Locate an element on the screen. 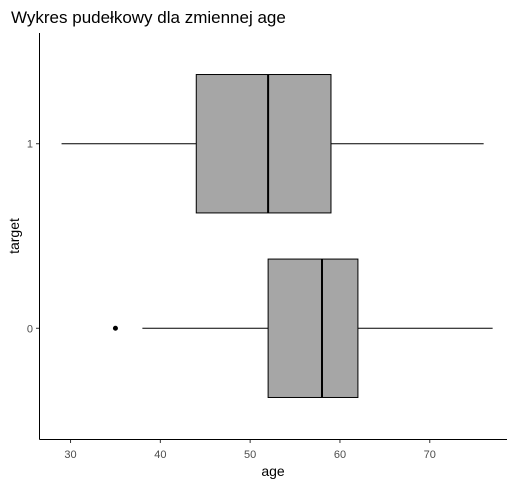  y-tick-label: 0 is located at coordinates (30, 329).